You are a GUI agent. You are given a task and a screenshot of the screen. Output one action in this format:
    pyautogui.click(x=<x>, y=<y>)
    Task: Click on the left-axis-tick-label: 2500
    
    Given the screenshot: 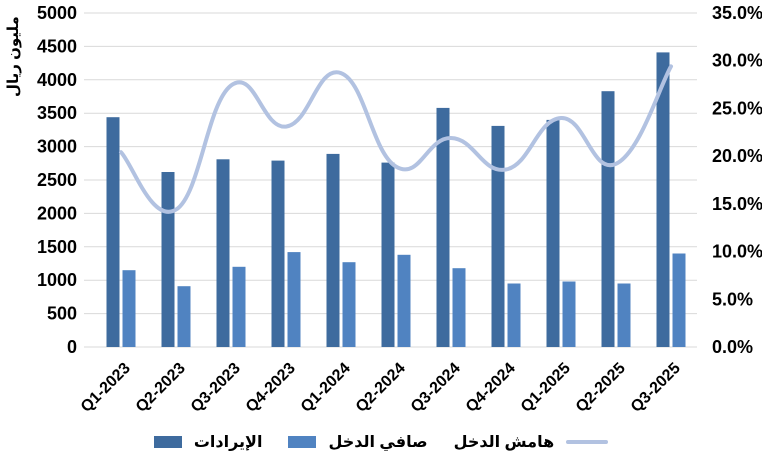 What is the action you would take?
    pyautogui.click(x=57, y=180)
    